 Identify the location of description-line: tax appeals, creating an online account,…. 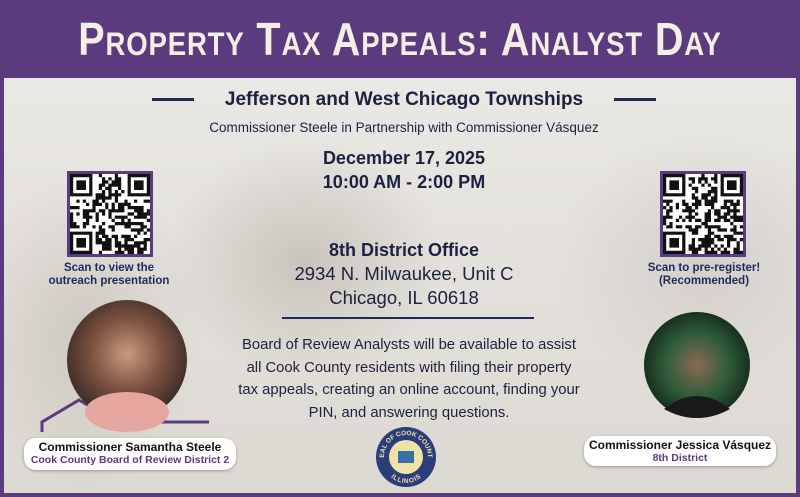
(409, 390).